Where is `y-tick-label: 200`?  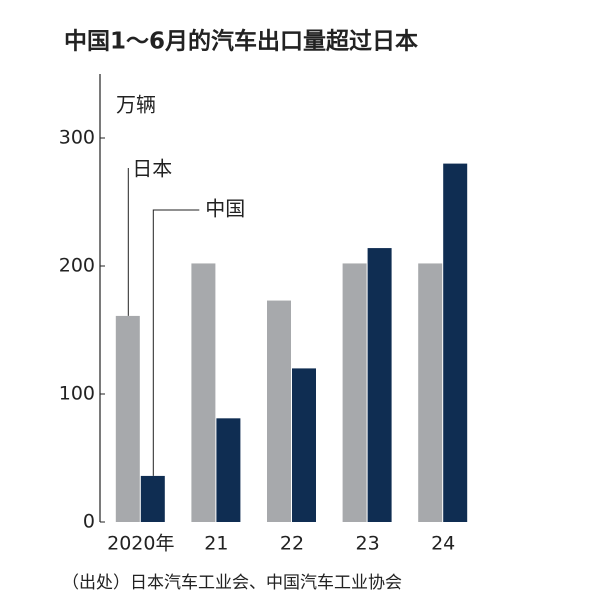 y-tick-label: 200 is located at coordinates (77, 266).